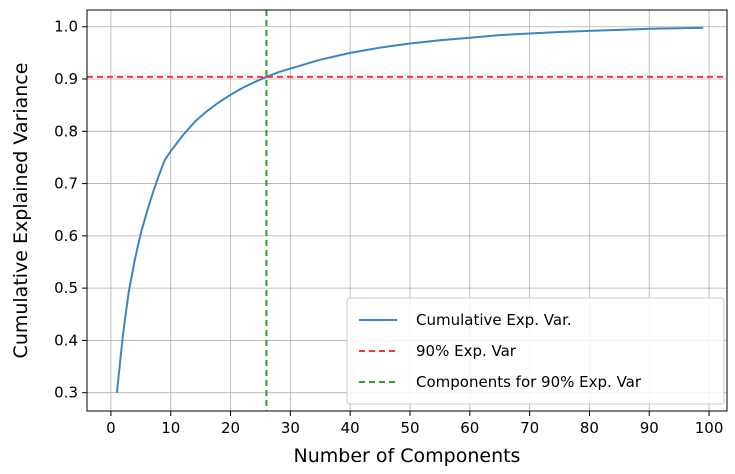 The height and width of the screenshot is (474, 735). Describe the element at coordinates (66, 288) in the screenshot. I see `y-tick-label: 0.5` at that location.